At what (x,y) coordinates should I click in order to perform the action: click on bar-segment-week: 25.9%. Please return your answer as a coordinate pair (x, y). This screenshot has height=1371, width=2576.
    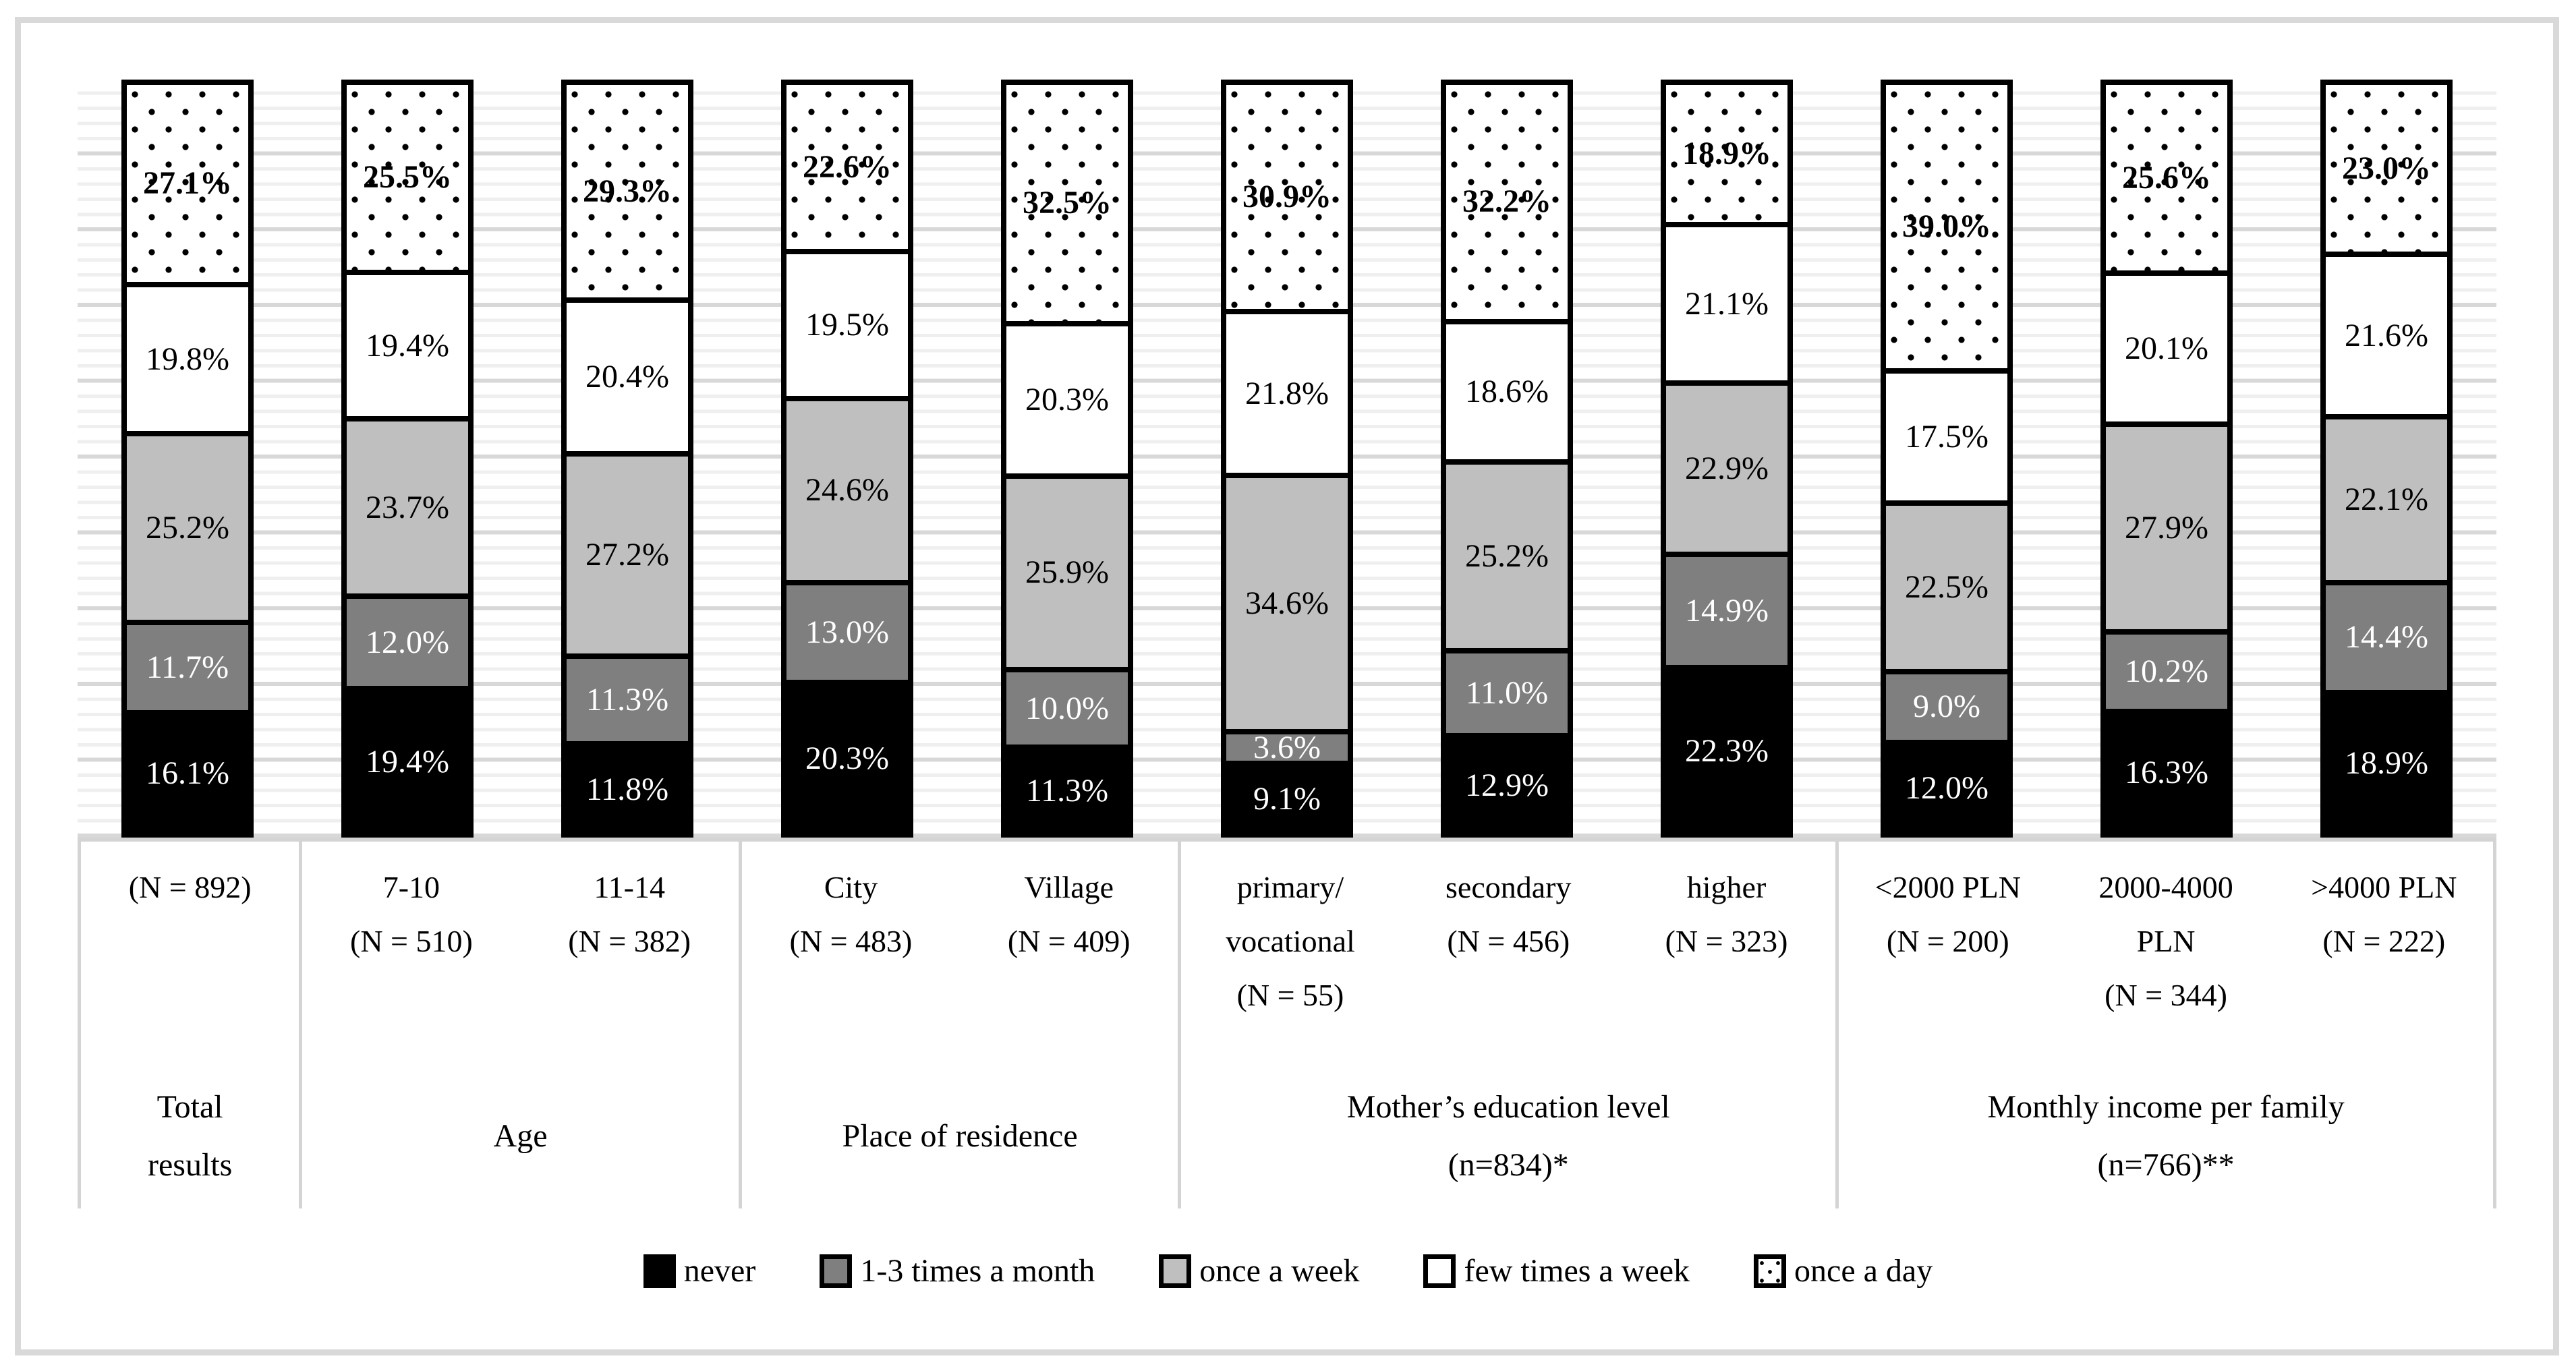
    Looking at the image, I should click on (1067, 572).